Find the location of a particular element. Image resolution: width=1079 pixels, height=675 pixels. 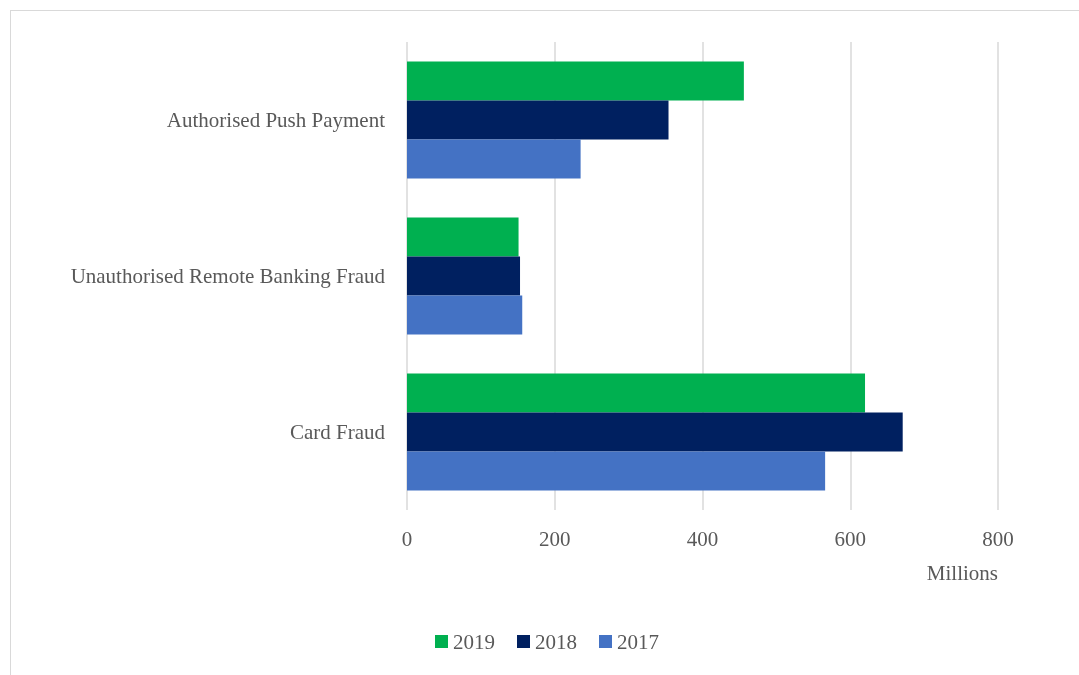

legend-label: 2019 is located at coordinates (474, 641).